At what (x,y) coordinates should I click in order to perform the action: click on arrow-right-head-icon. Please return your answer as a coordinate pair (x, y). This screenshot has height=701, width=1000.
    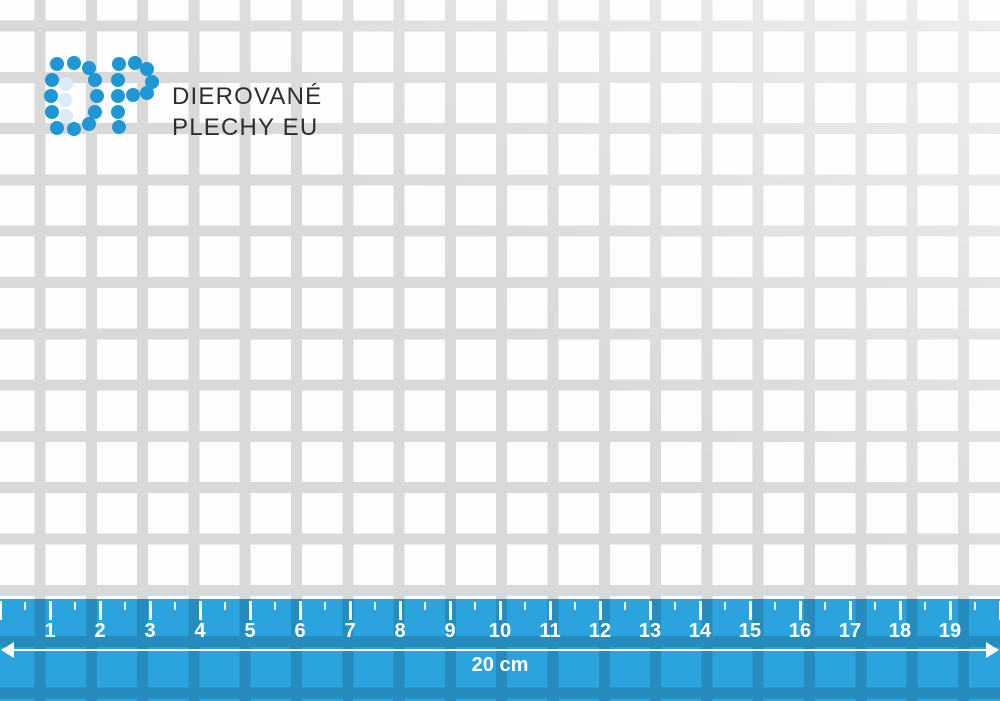
    Looking at the image, I should click on (992, 650).